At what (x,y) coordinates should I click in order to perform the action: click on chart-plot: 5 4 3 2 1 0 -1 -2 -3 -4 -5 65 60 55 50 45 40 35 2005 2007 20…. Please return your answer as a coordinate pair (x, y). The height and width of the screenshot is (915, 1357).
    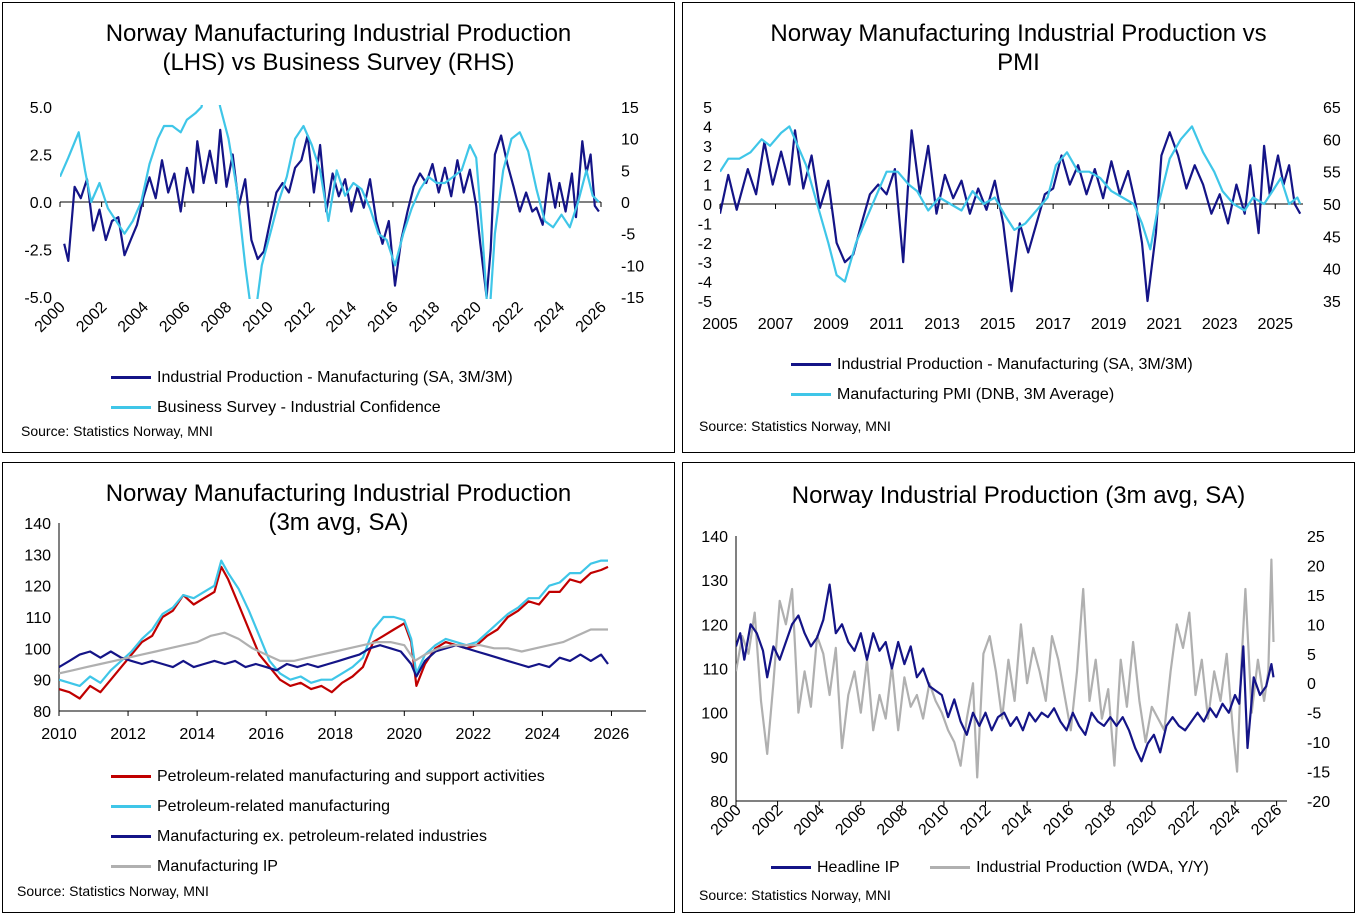
    Looking at the image, I should click on (1019, 216).